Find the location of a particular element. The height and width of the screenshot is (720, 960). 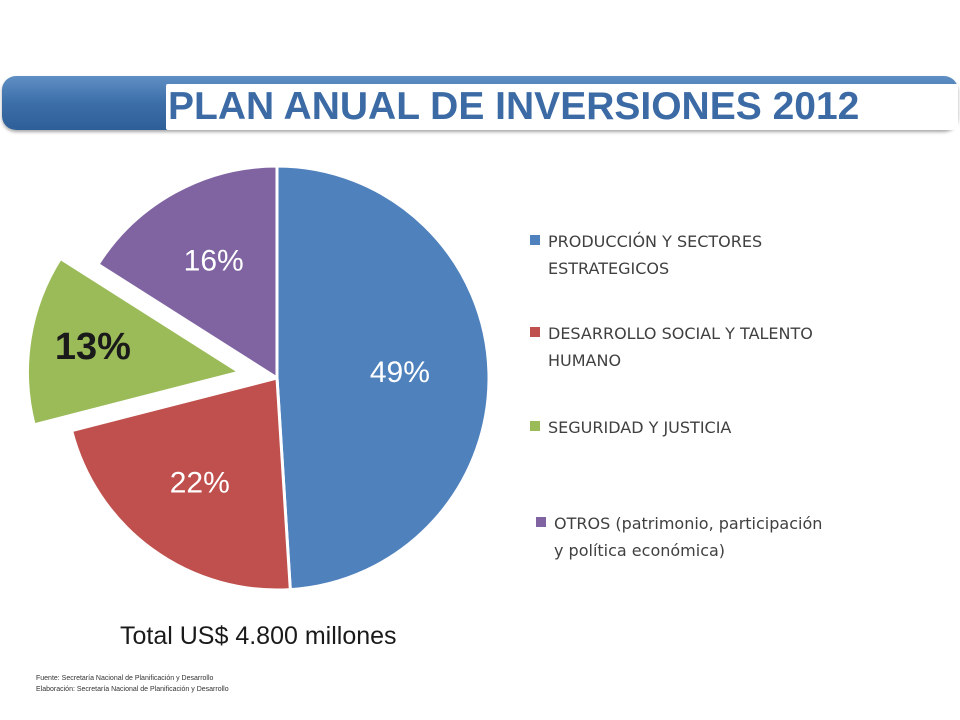

page-title: PLAN ANUAL DE INVERSIONES 2012 is located at coordinates (562, 107).